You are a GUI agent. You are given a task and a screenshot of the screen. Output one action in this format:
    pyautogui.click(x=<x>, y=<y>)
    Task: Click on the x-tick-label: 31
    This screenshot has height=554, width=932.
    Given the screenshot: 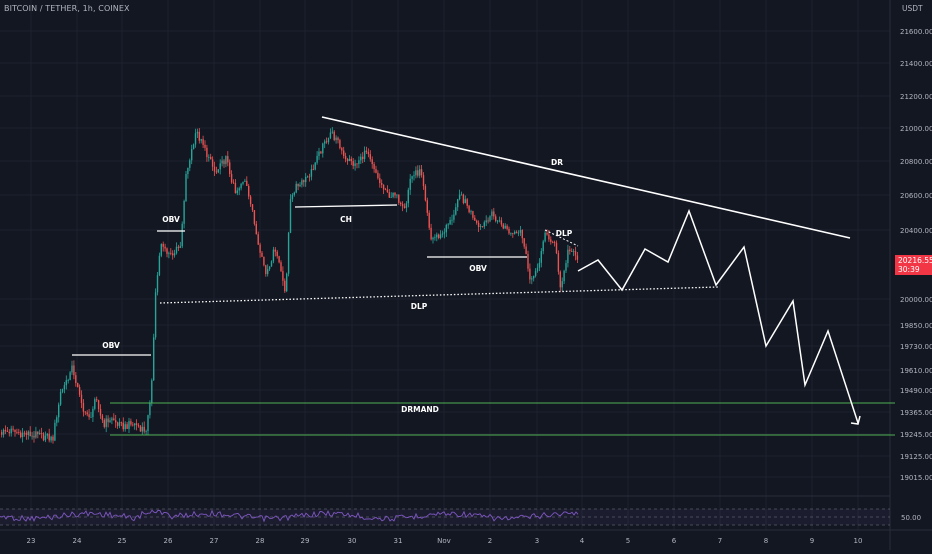 What is the action you would take?
    pyautogui.click(x=398, y=541)
    